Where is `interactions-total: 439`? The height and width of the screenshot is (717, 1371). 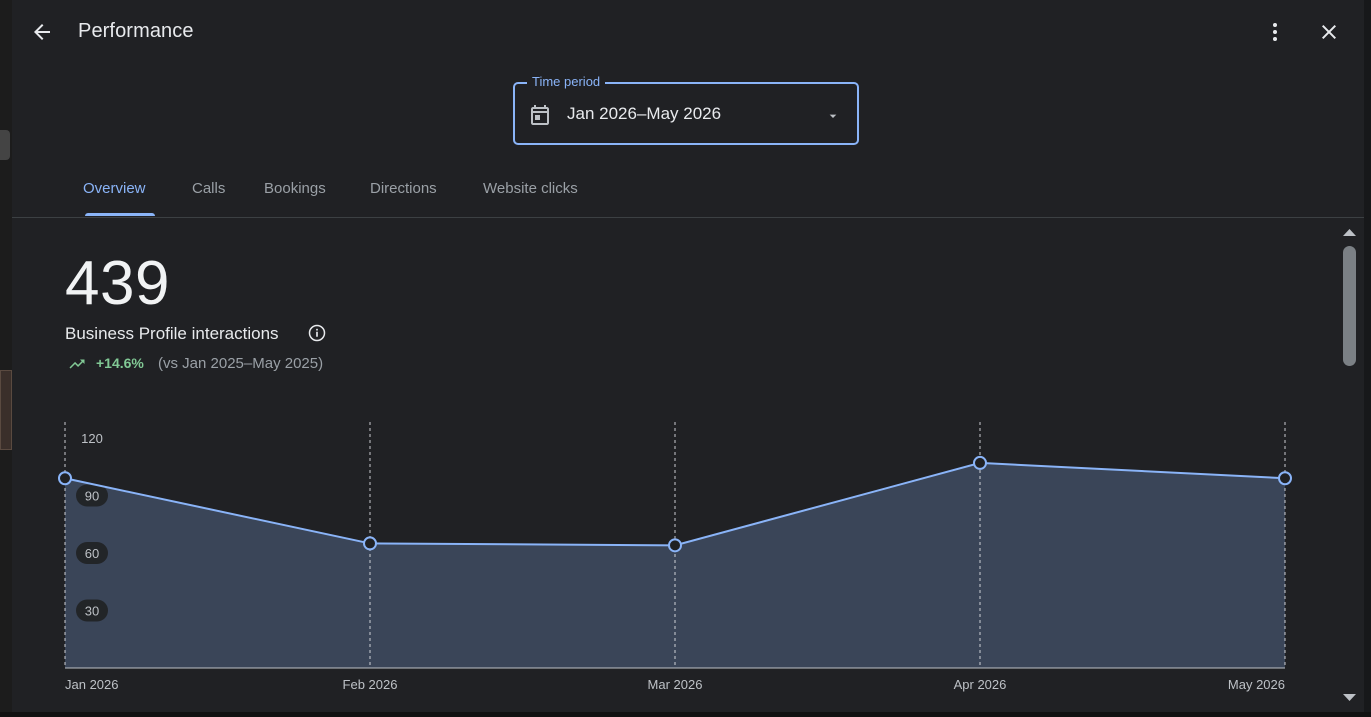 interactions-total: 439 is located at coordinates (117, 283).